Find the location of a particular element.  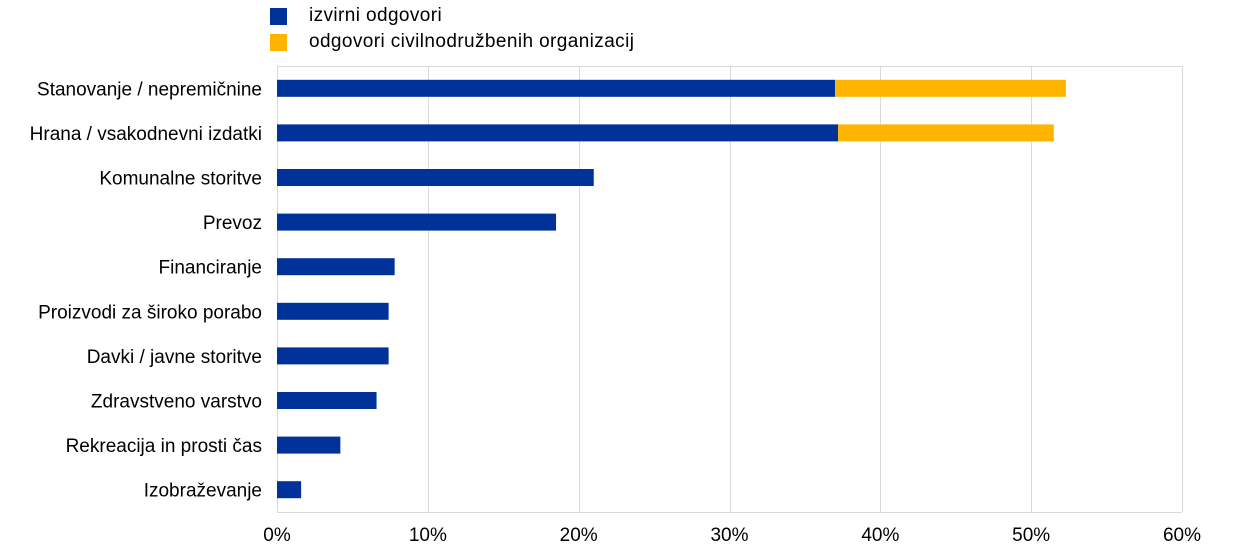

category-label: Komunalne storitve is located at coordinates (180, 179).